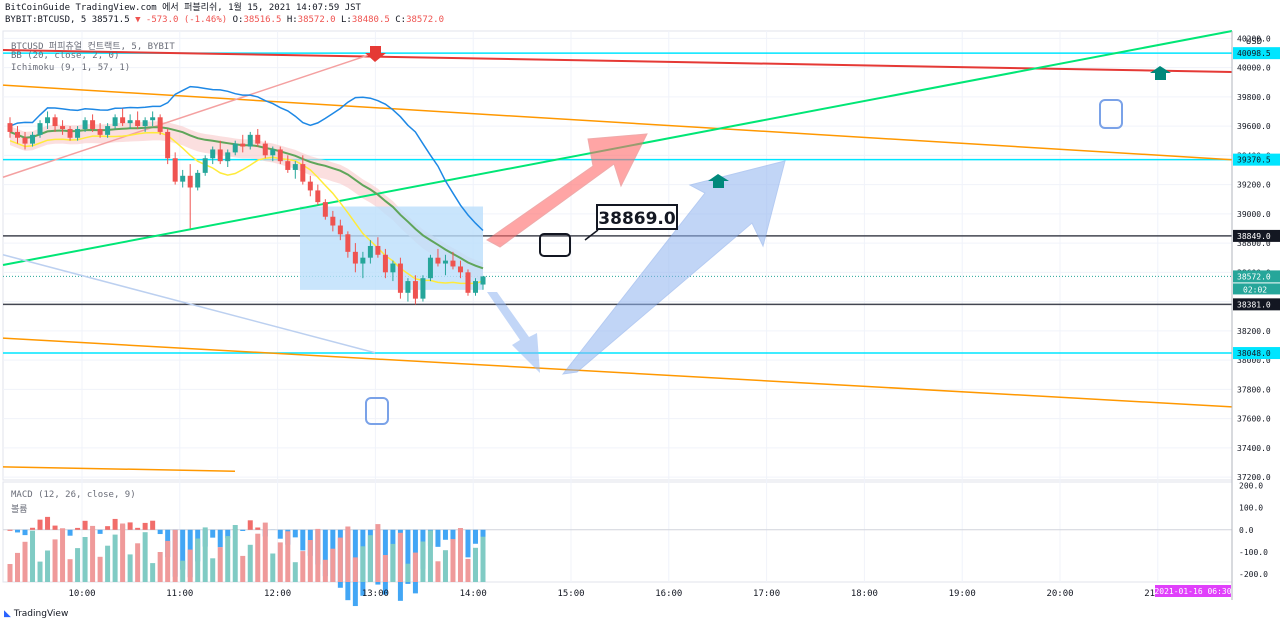  I want to click on indicator-main: BTCUSD 퍼피츄얼 컨트랙트, 5, BYBIT, so click(93, 47).